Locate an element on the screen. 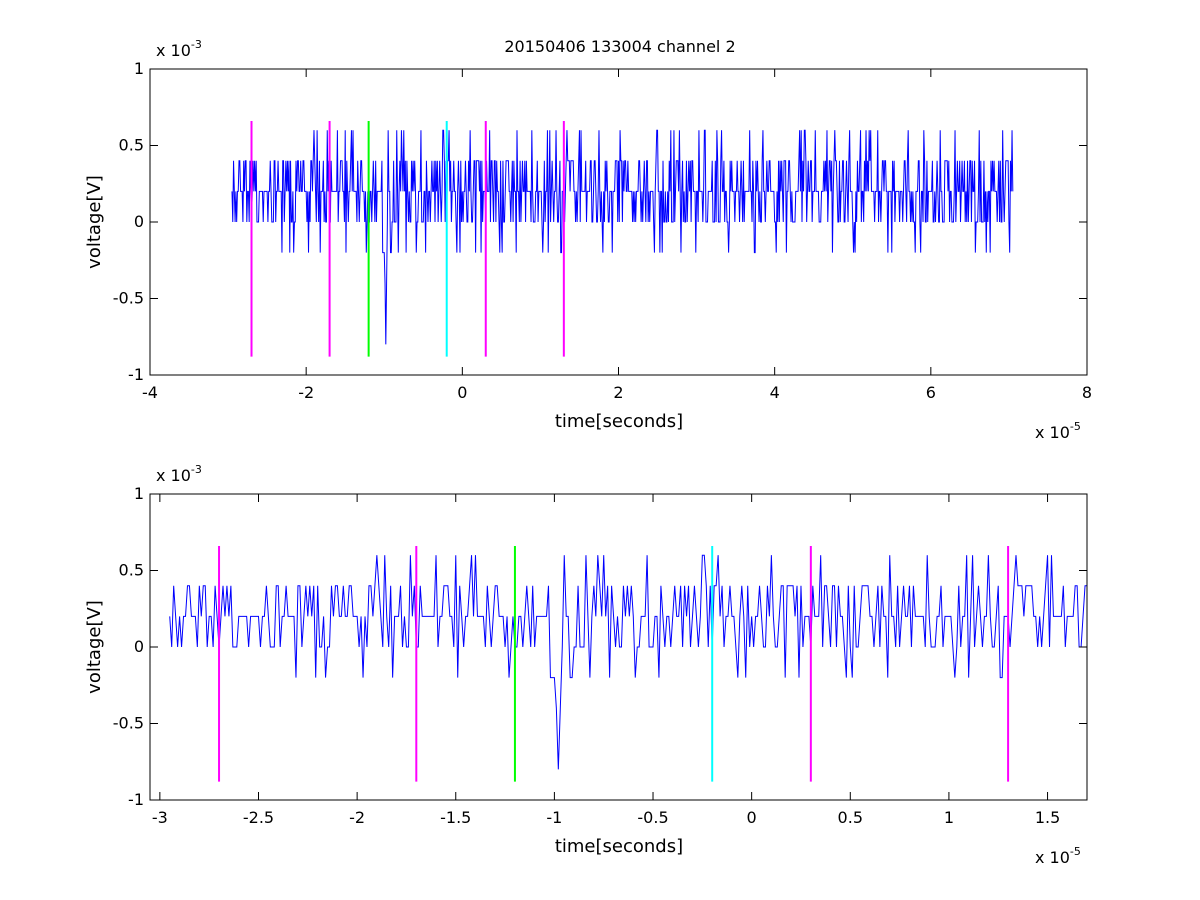 The image size is (1200, 900). figure-title: 20150406 133004 channel 2 is located at coordinates (619, 46).